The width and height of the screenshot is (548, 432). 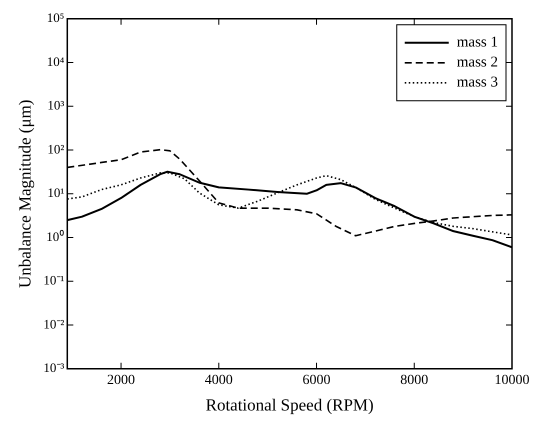 I want to click on legend-label: mass 1, so click(x=477, y=42).